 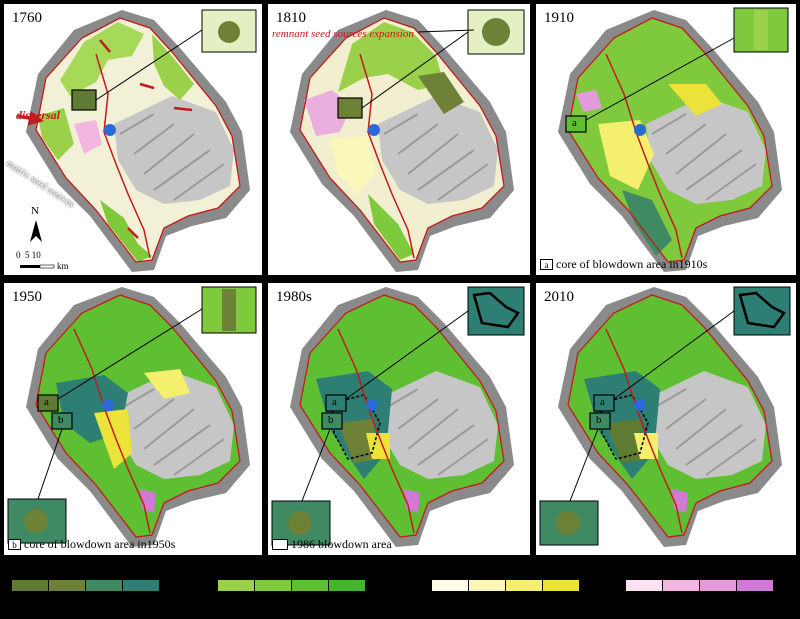 I want to click on map-panel-1980s: 1980s a b 1986 blowdown area, so click(x=399, y=419).